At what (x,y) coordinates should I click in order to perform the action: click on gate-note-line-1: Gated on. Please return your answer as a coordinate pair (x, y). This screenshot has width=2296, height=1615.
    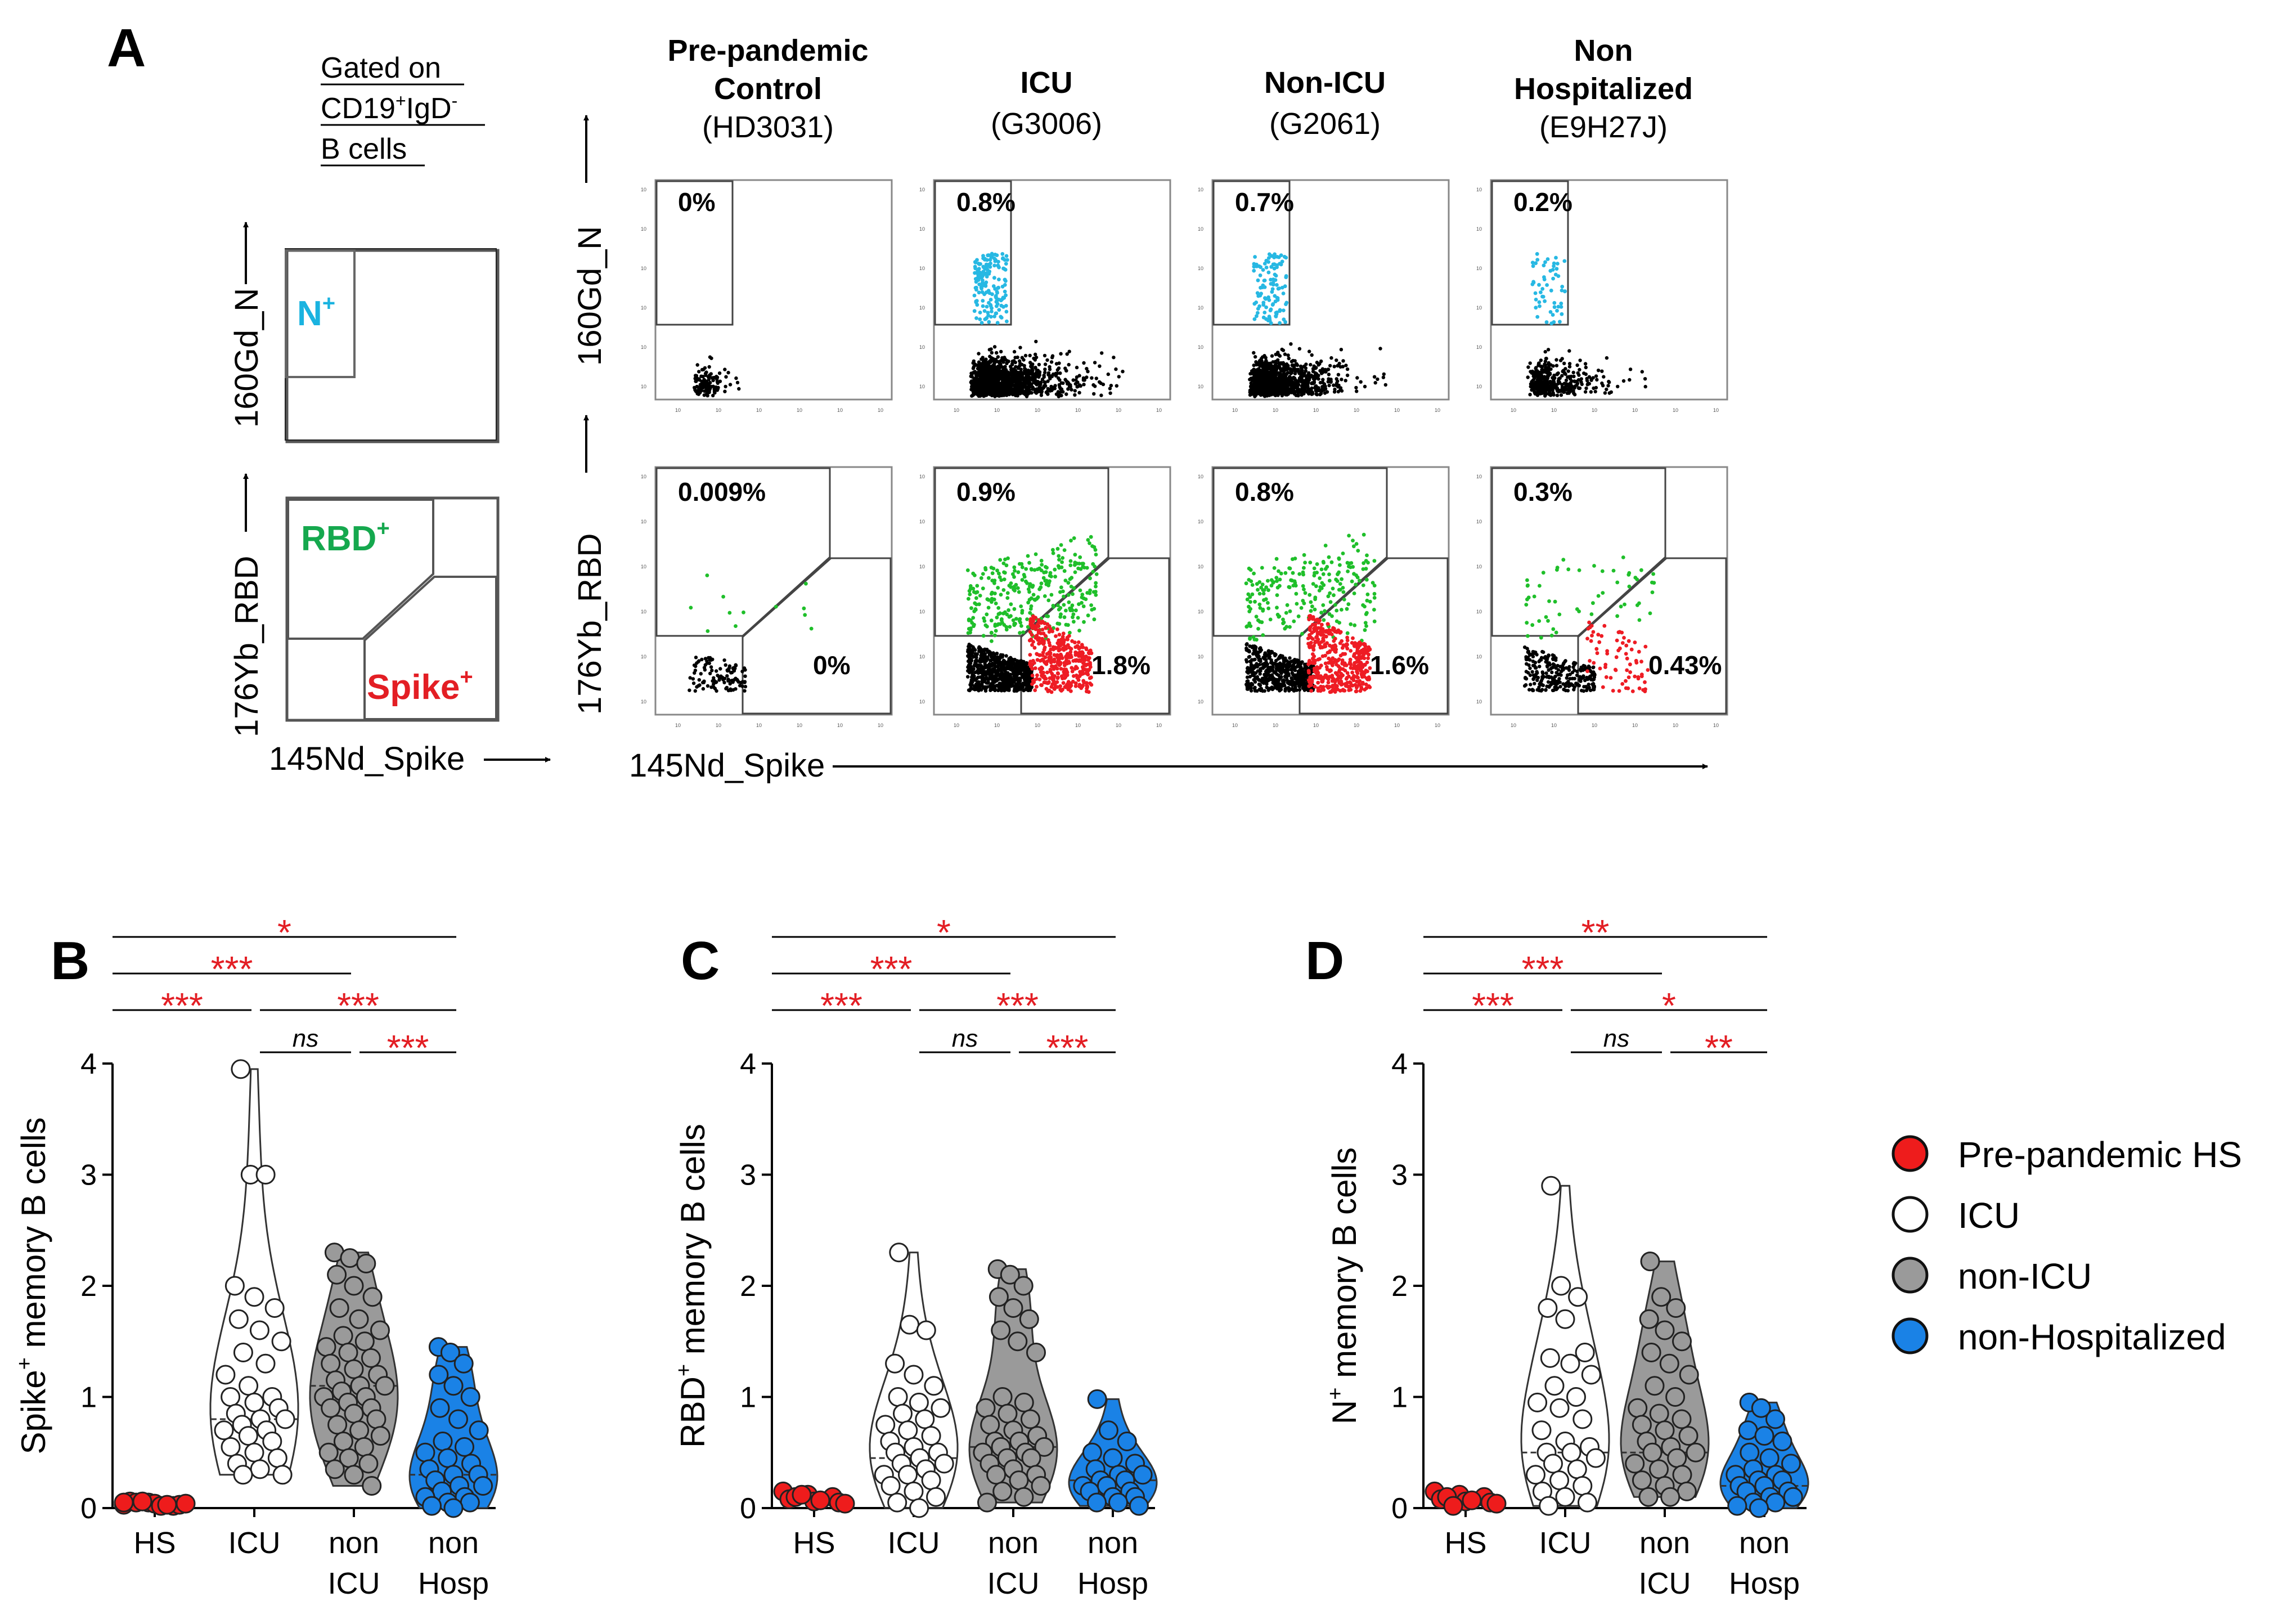
    Looking at the image, I should click on (381, 68).